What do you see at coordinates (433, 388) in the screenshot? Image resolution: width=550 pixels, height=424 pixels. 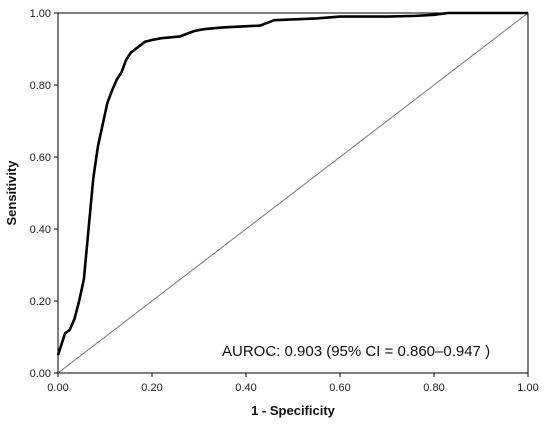 I see `x-tick-label: 0.80` at bounding box center [433, 388].